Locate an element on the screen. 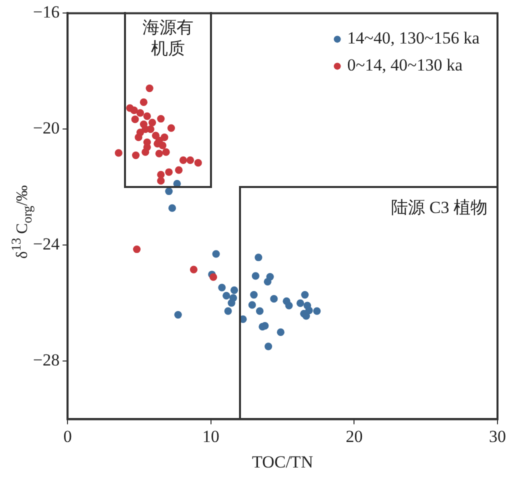 This screenshot has height=479, width=509. legend-label: 14~40, 130~156 ka is located at coordinates (413, 38).